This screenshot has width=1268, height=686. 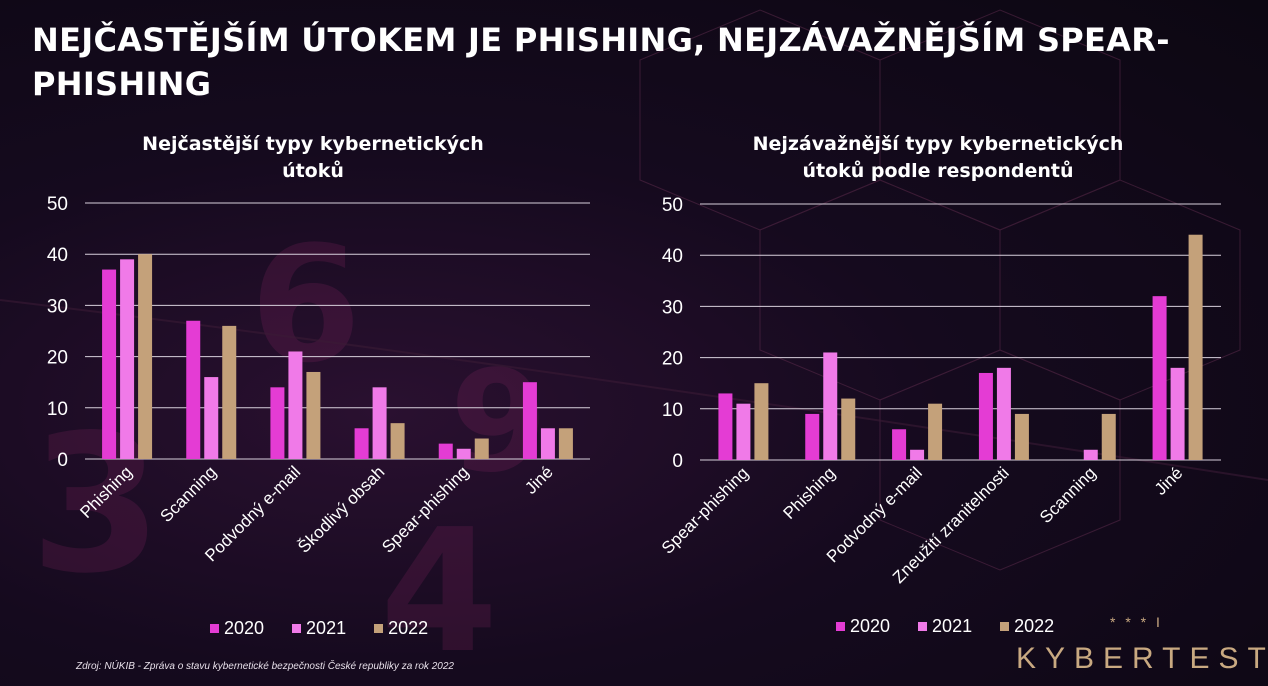 What do you see at coordinates (305, 304) in the screenshot?
I see `svg-text: 6` at bounding box center [305, 304].